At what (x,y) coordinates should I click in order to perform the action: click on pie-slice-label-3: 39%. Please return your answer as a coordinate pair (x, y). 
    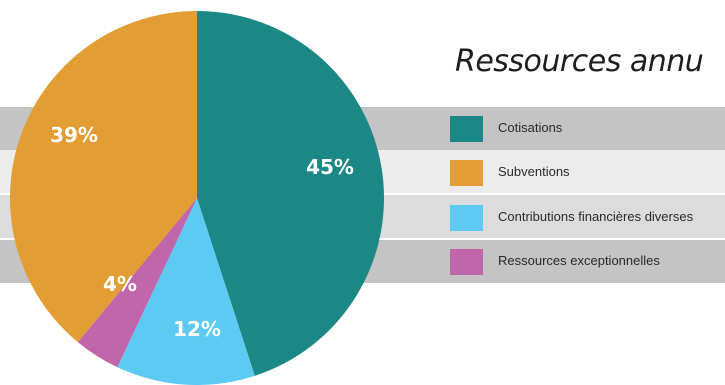
    Looking at the image, I should click on (74, 135).